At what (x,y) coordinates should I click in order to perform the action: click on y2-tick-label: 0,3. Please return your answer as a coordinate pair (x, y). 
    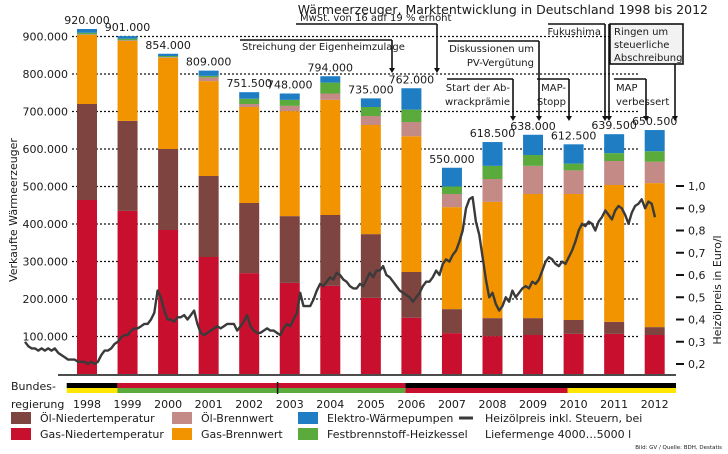
    Looking at the image, I should click on (697, 342).